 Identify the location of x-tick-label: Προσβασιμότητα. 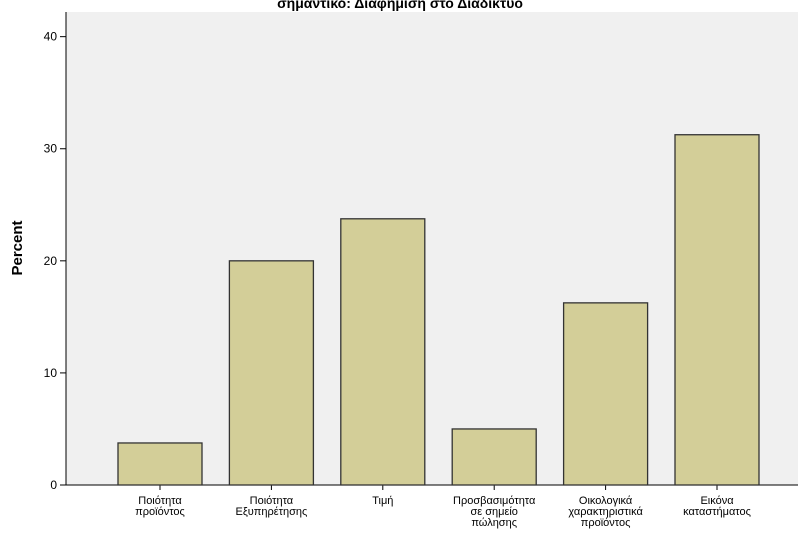
(494, 501).